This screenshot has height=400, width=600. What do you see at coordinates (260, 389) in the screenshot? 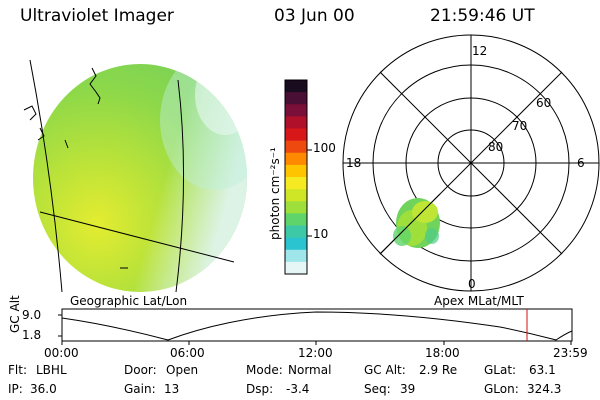
I see `info-dsp-label: Dsp:` at bounding box center [260, 389].